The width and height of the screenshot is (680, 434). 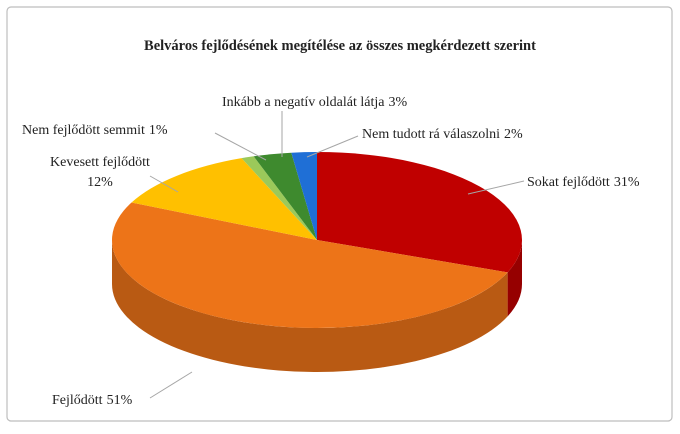 I want to click on data-label: Inkább a negatív oldalát látja 3%, so click(x=315, y=102).